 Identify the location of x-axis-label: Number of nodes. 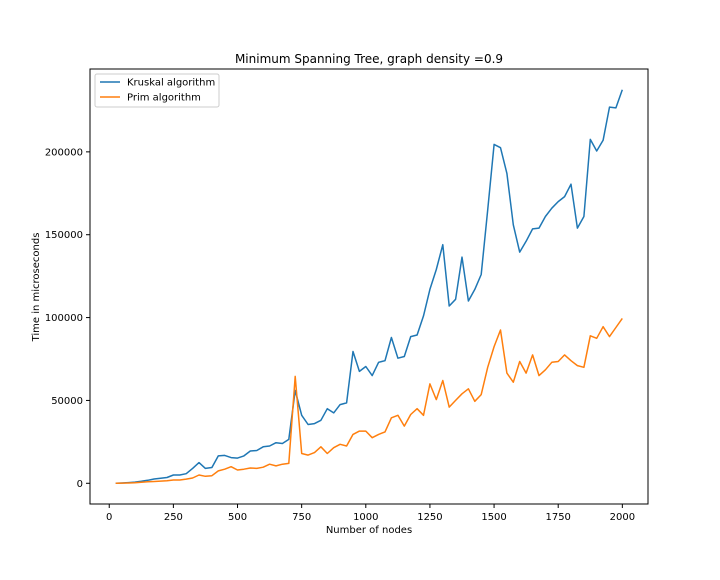
(369, 530).